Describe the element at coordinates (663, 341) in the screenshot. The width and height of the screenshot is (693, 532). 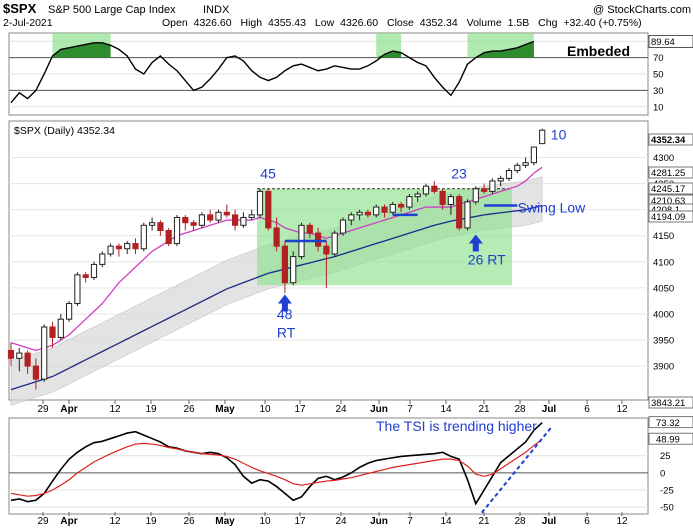
I see `price-tick-label: 3950` at that location.